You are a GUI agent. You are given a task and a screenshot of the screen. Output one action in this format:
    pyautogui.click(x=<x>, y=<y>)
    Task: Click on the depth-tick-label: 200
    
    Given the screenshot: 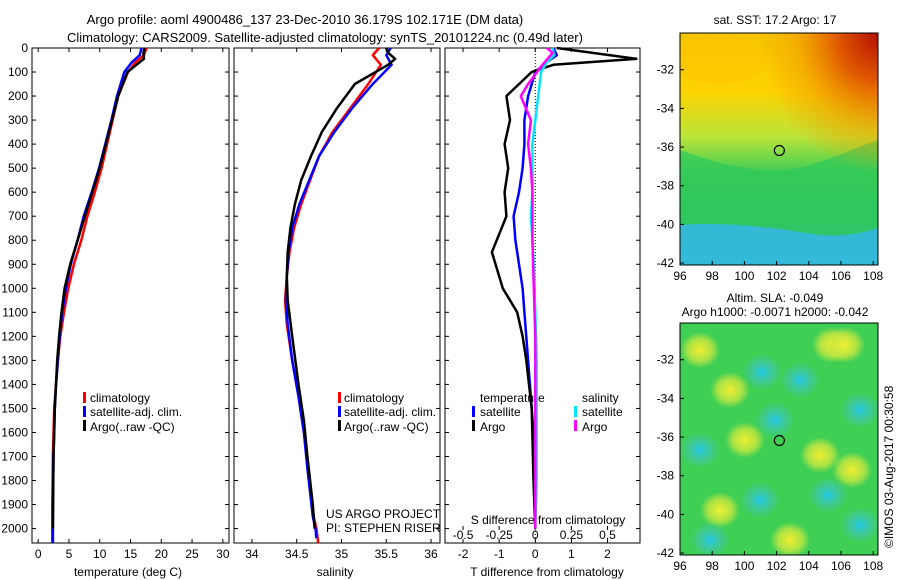 What is the action you would take?
    pyautogui.click(x=18, y=96)
    